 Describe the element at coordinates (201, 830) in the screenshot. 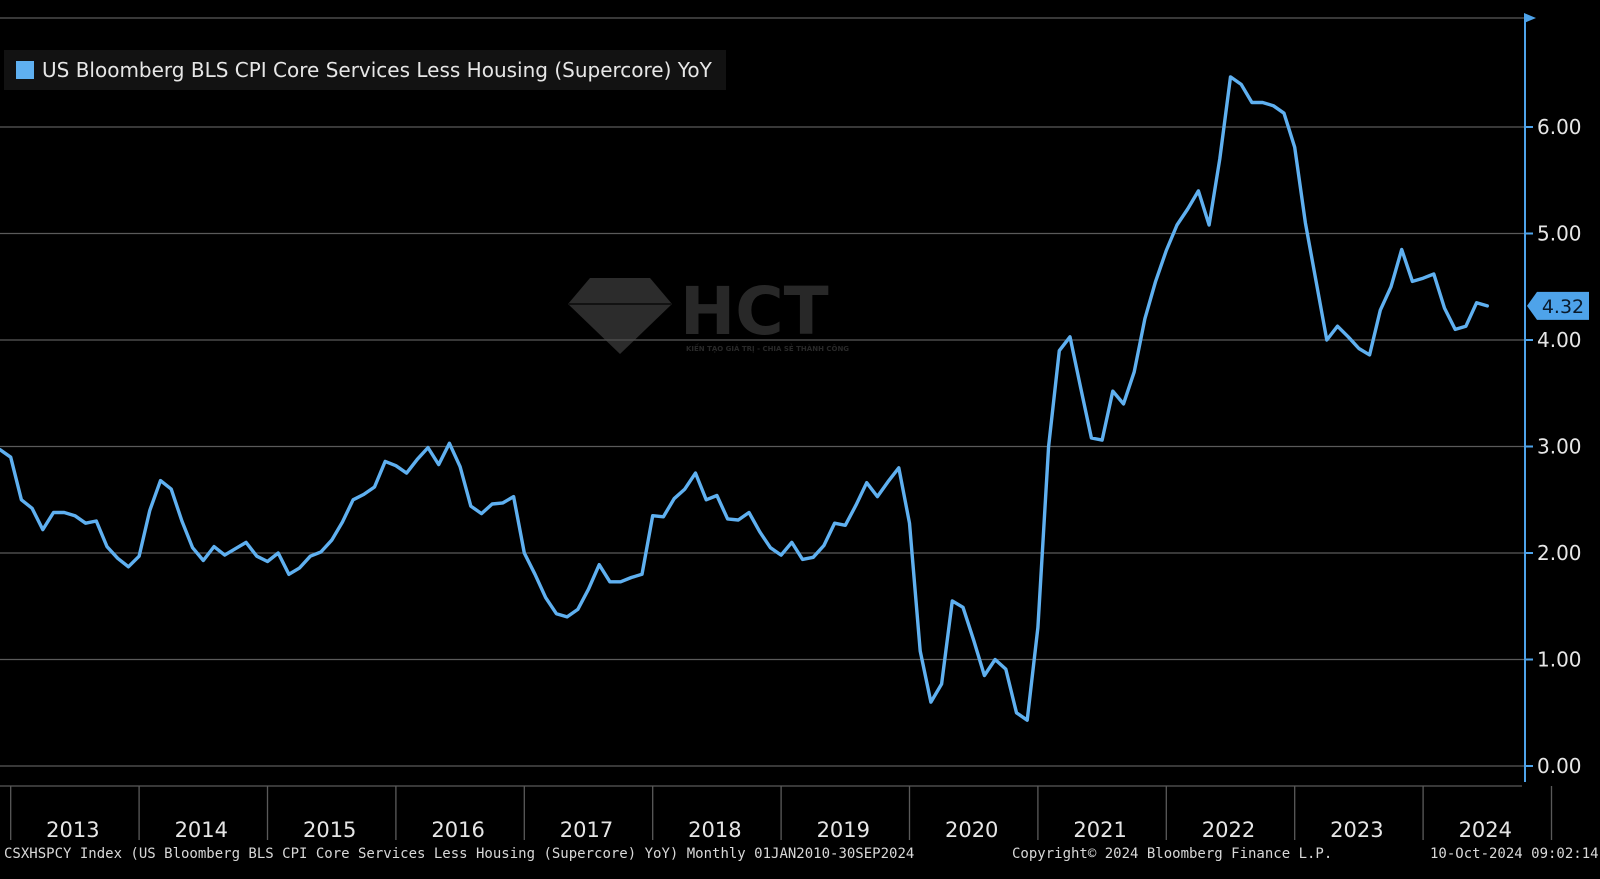

I see `x-tick-label: 2014` at that location.